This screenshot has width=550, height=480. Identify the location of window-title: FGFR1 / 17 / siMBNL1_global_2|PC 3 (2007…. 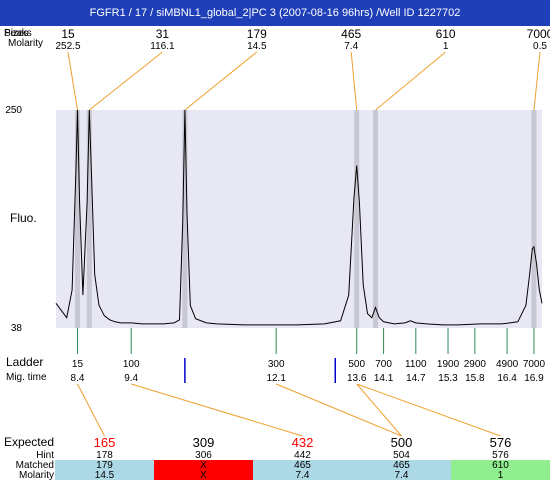
(275, 13).